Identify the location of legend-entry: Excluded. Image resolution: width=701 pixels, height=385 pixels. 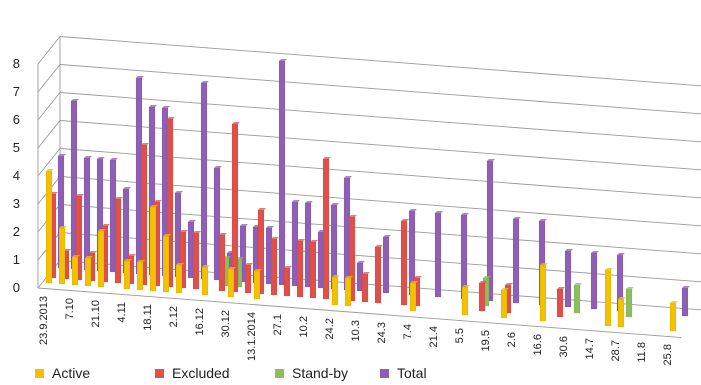
(192, 373).